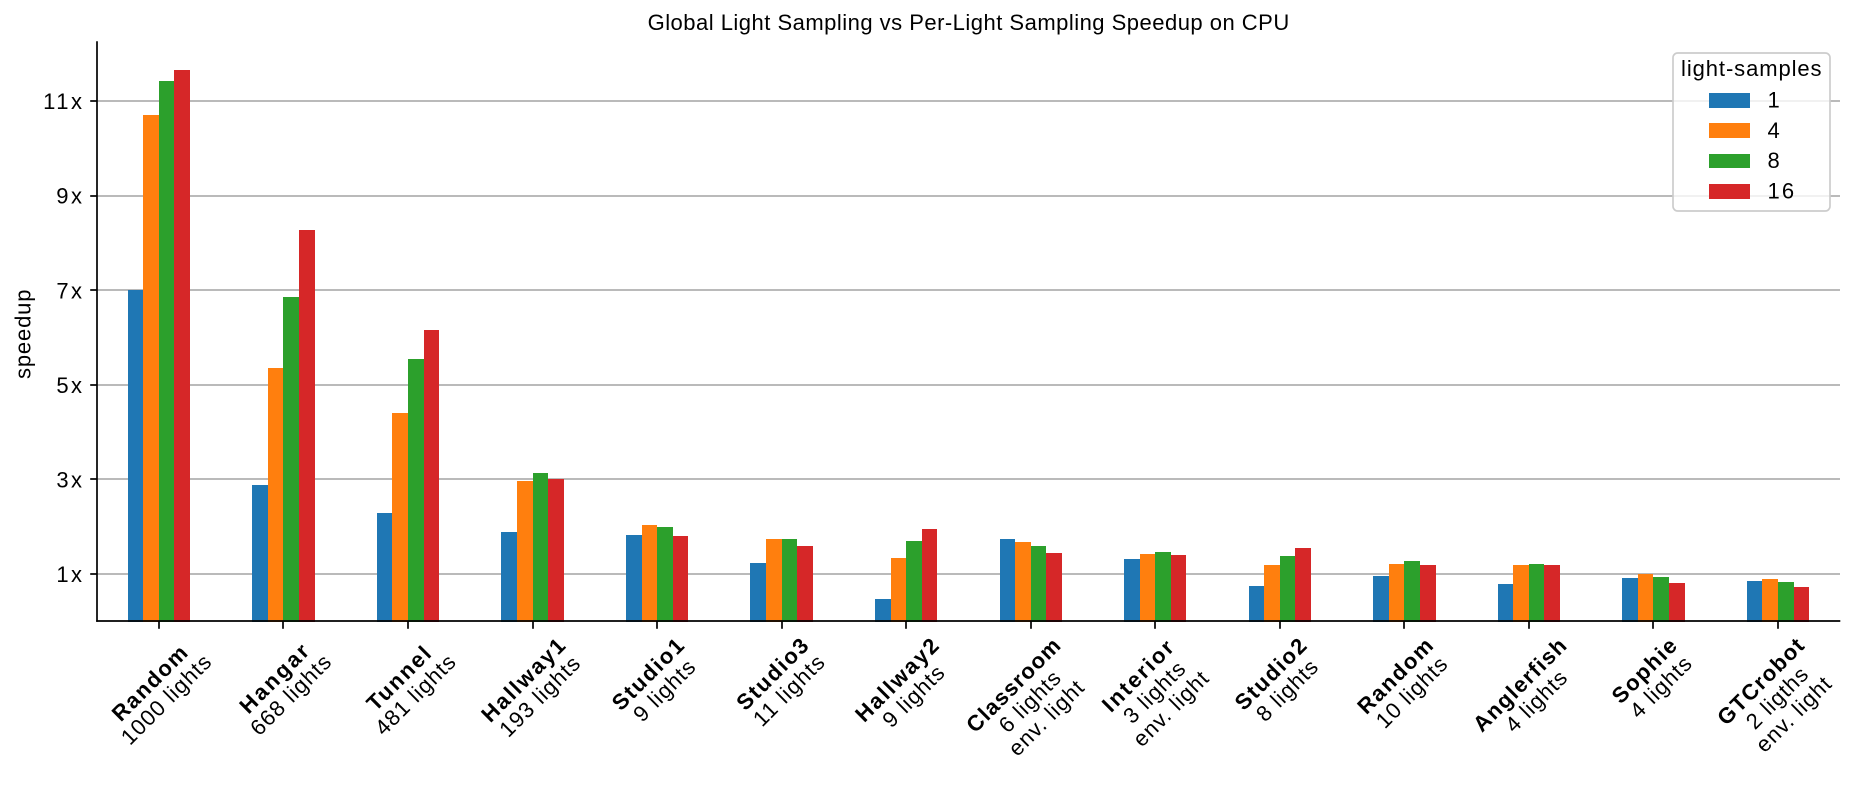  Describe the element at coordinates (1751, 68) in the screenshot. I see `svg-text: light-samples` at that location.